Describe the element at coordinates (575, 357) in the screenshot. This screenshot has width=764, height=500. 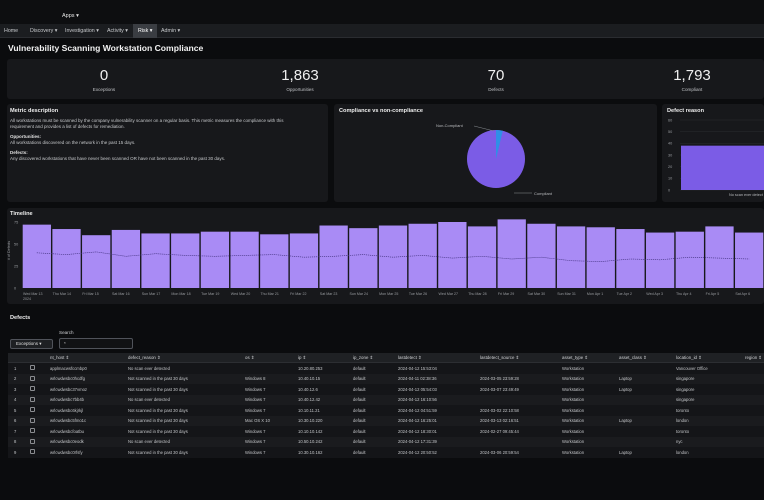
I see `col-asset-type: asset_type ⇕` at that location.